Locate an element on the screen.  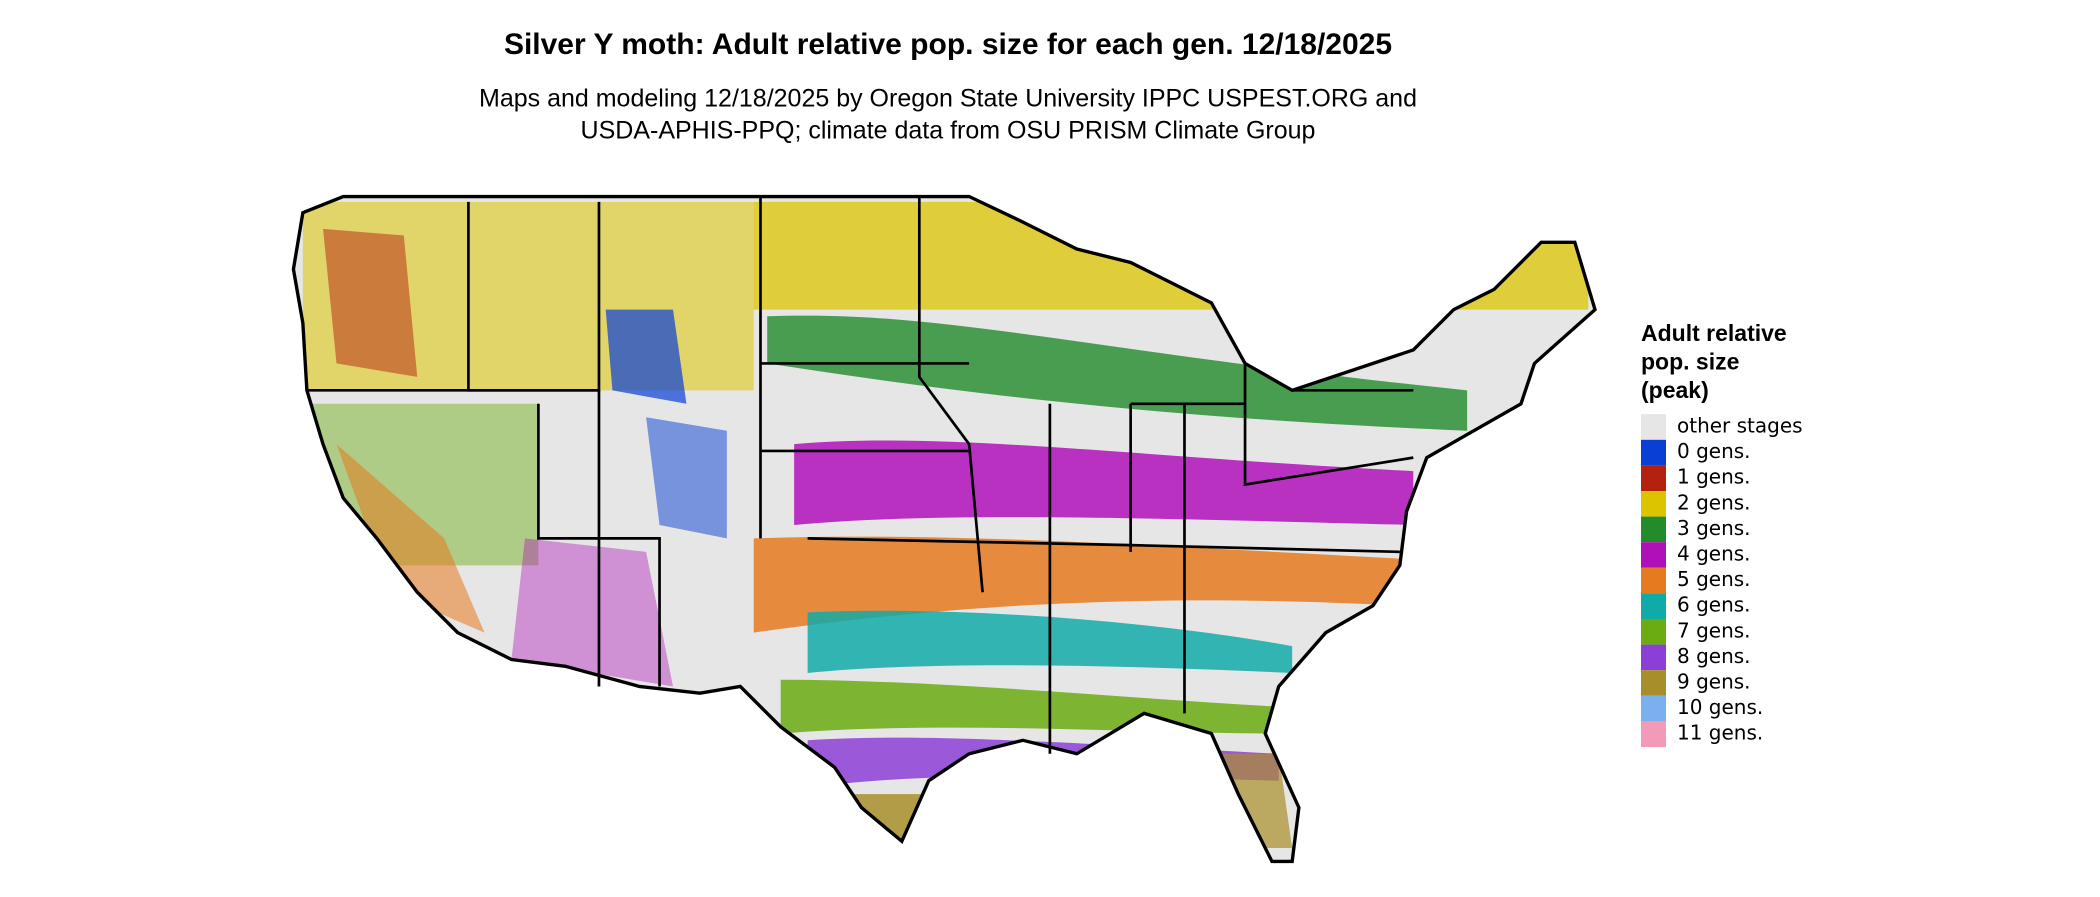
legend-label: 1 gens. is located at coordinates (1714, 477).